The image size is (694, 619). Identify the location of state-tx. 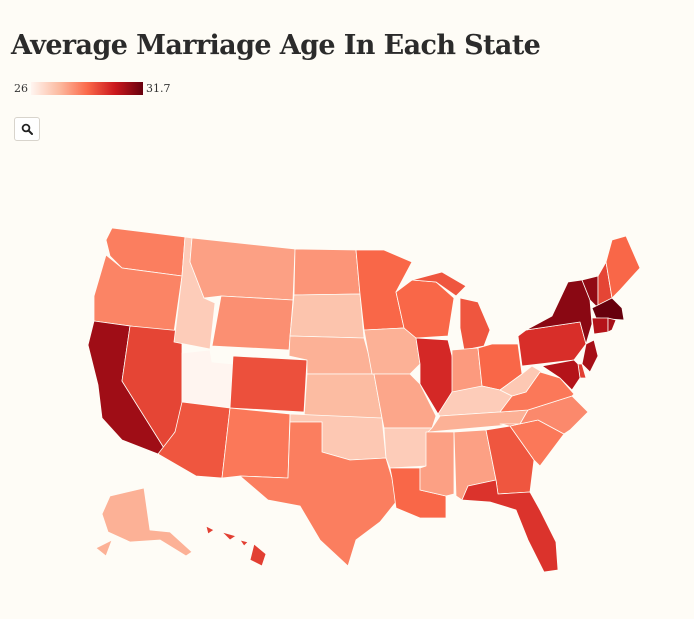
(318, 494).